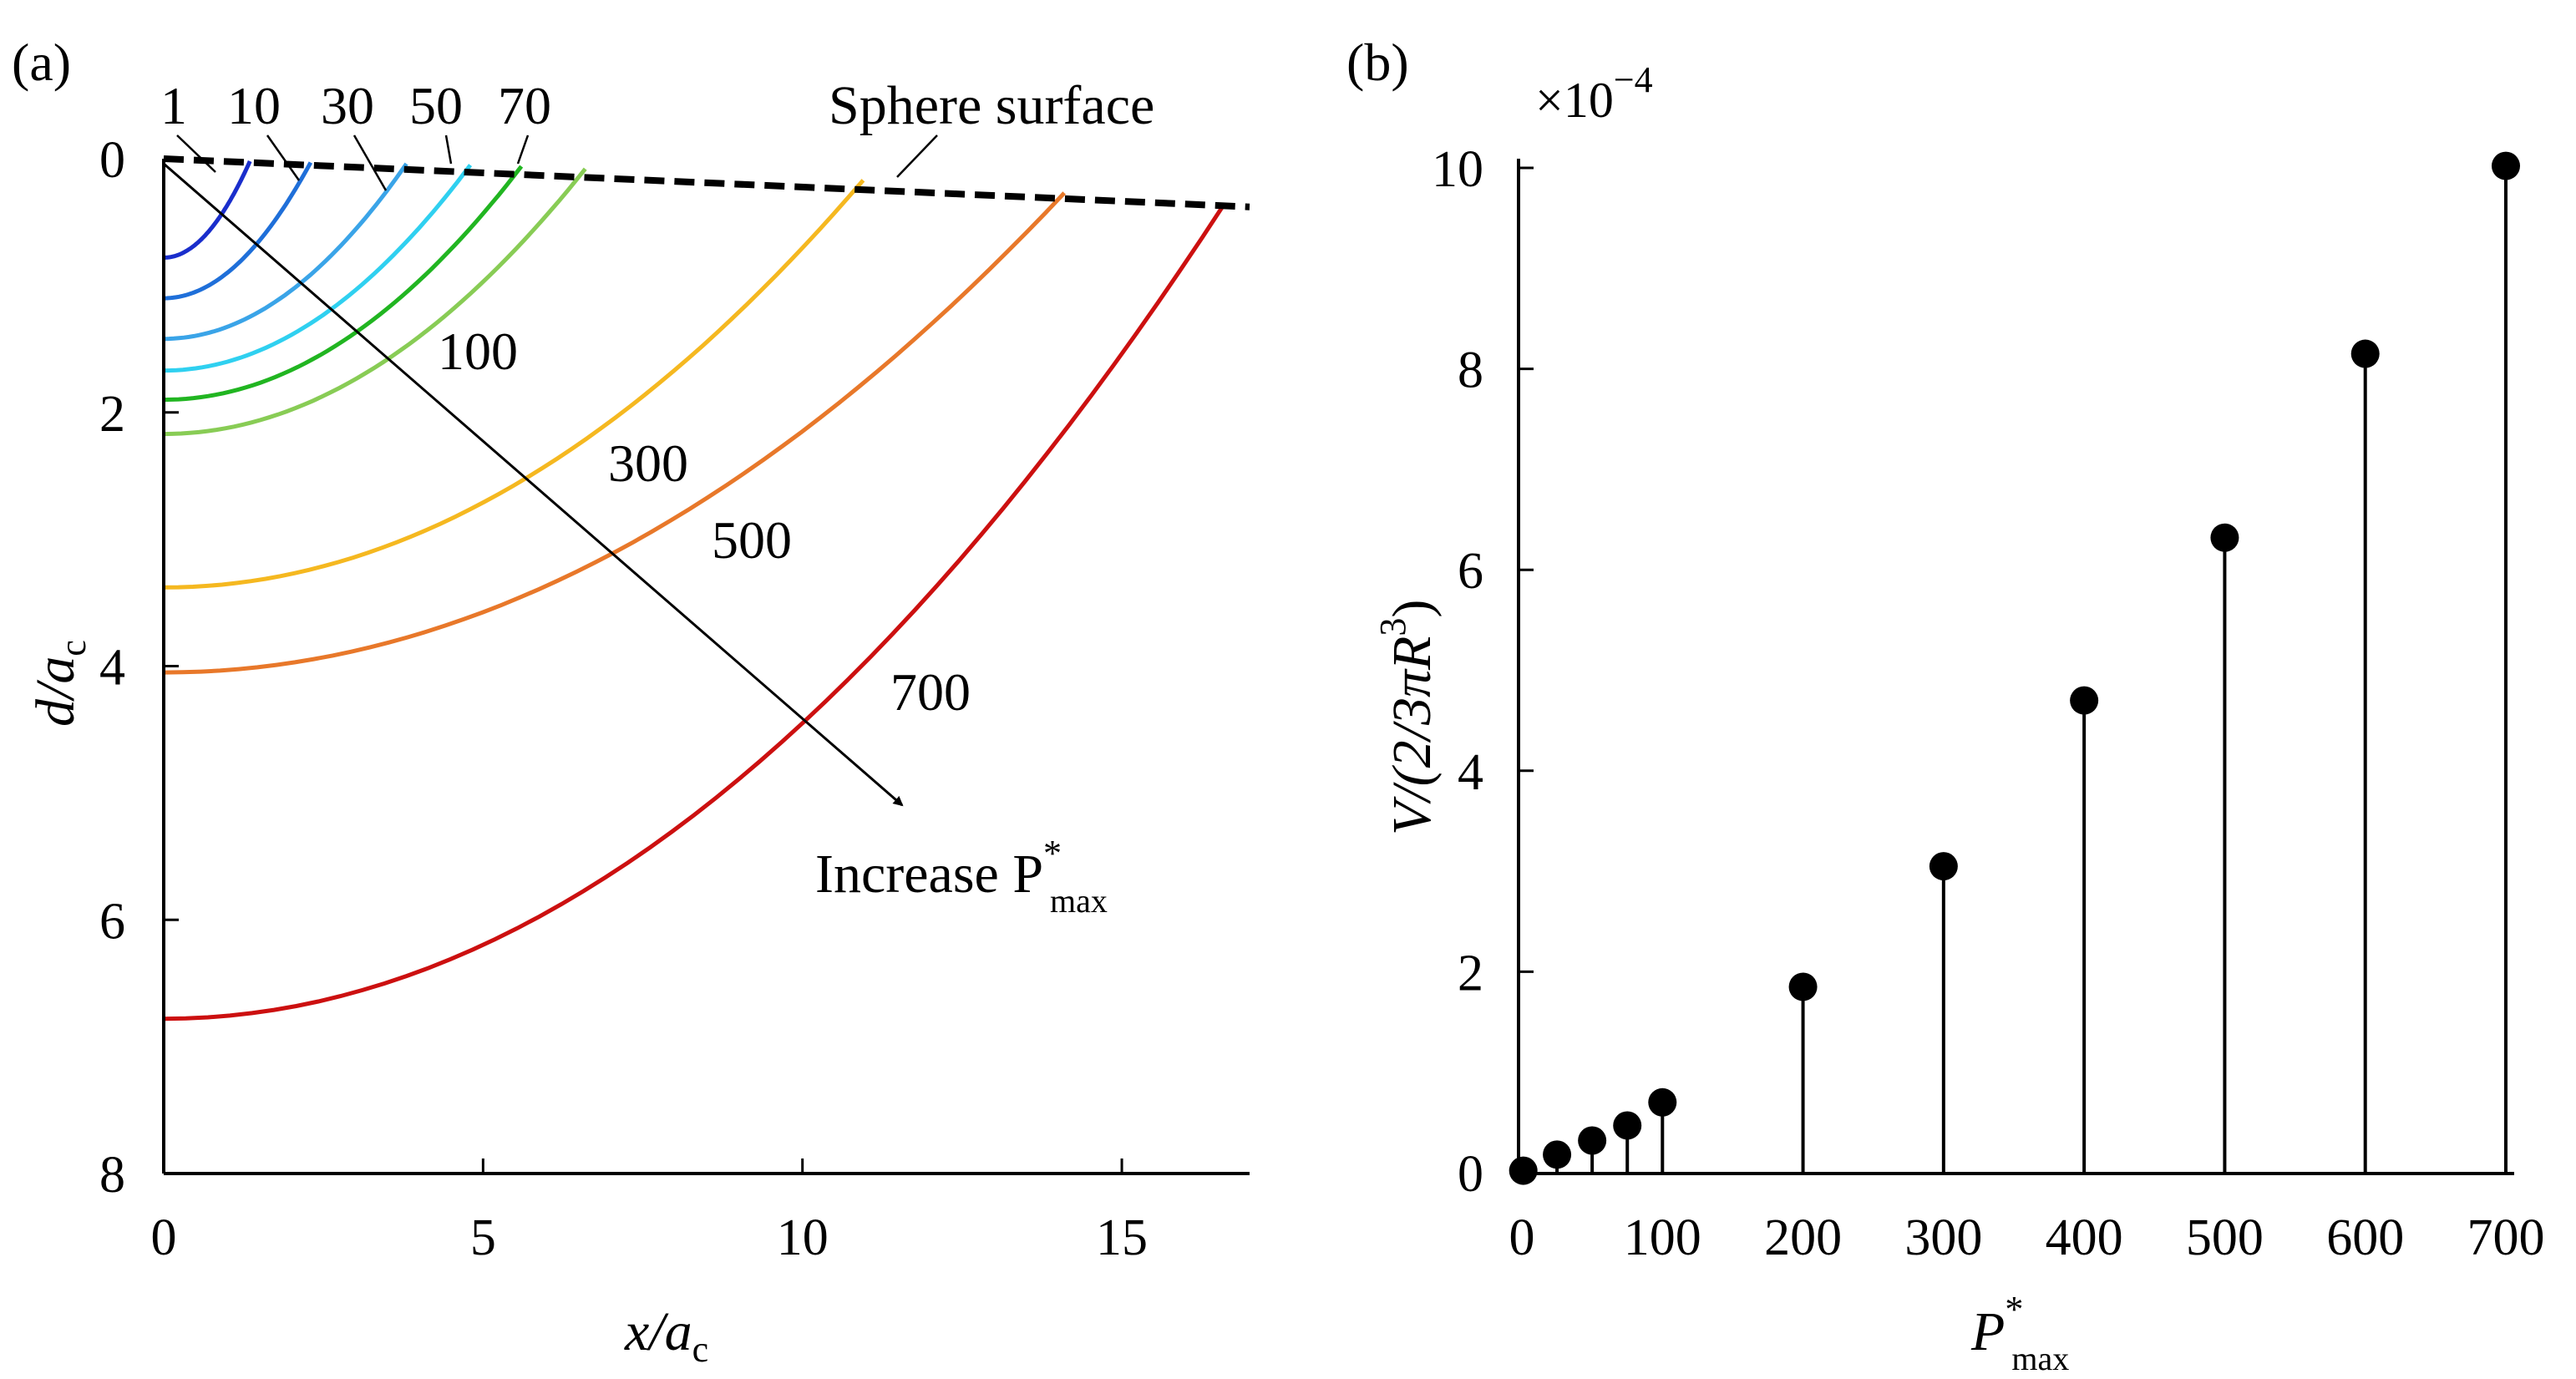  Describe the element at coordinates (1470, 973) in the screenshot. I see `b-y-tick-label: 2` at that location.